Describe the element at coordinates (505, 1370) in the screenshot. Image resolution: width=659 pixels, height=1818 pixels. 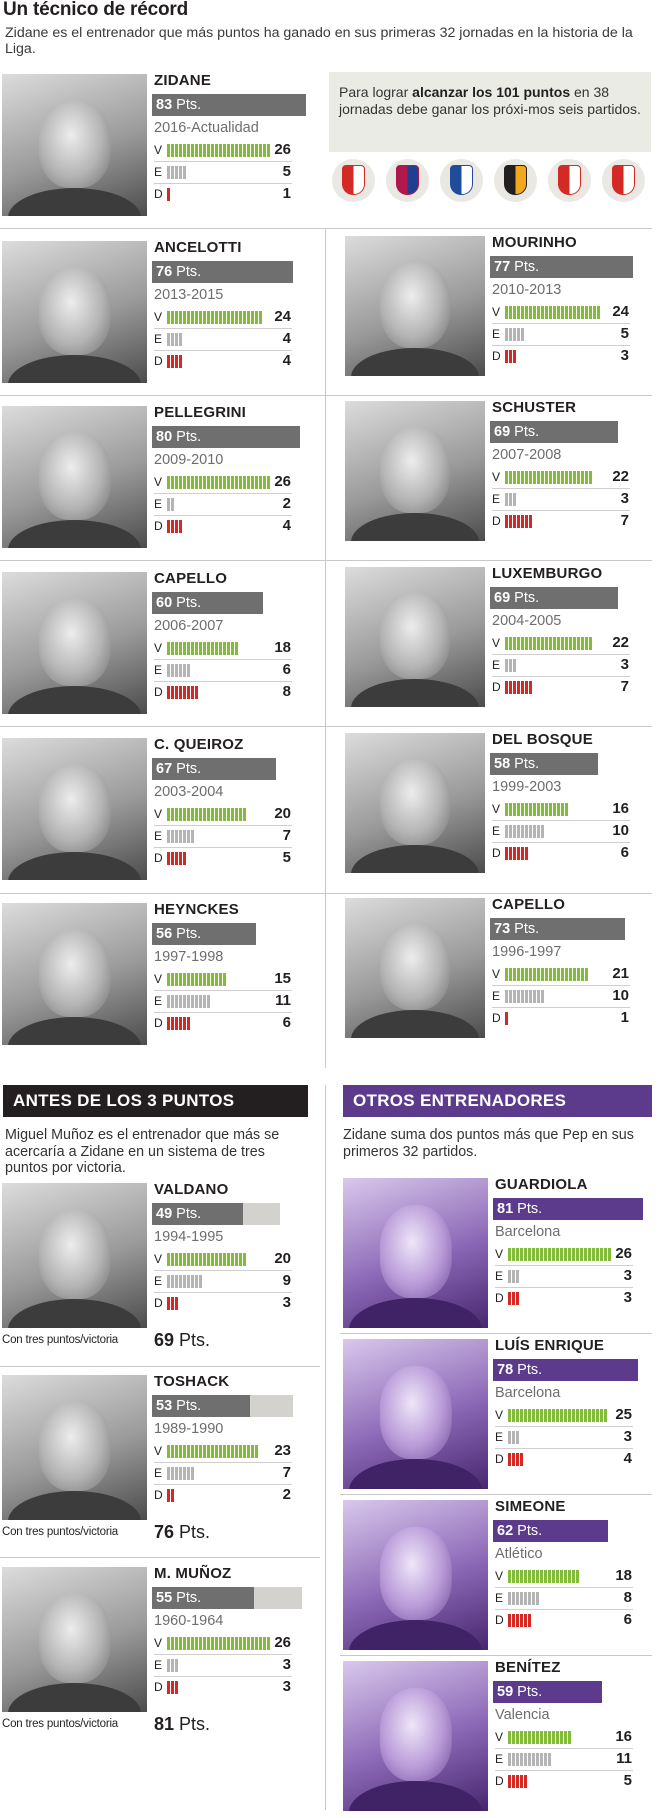
I see `points-value: 78` at that location.